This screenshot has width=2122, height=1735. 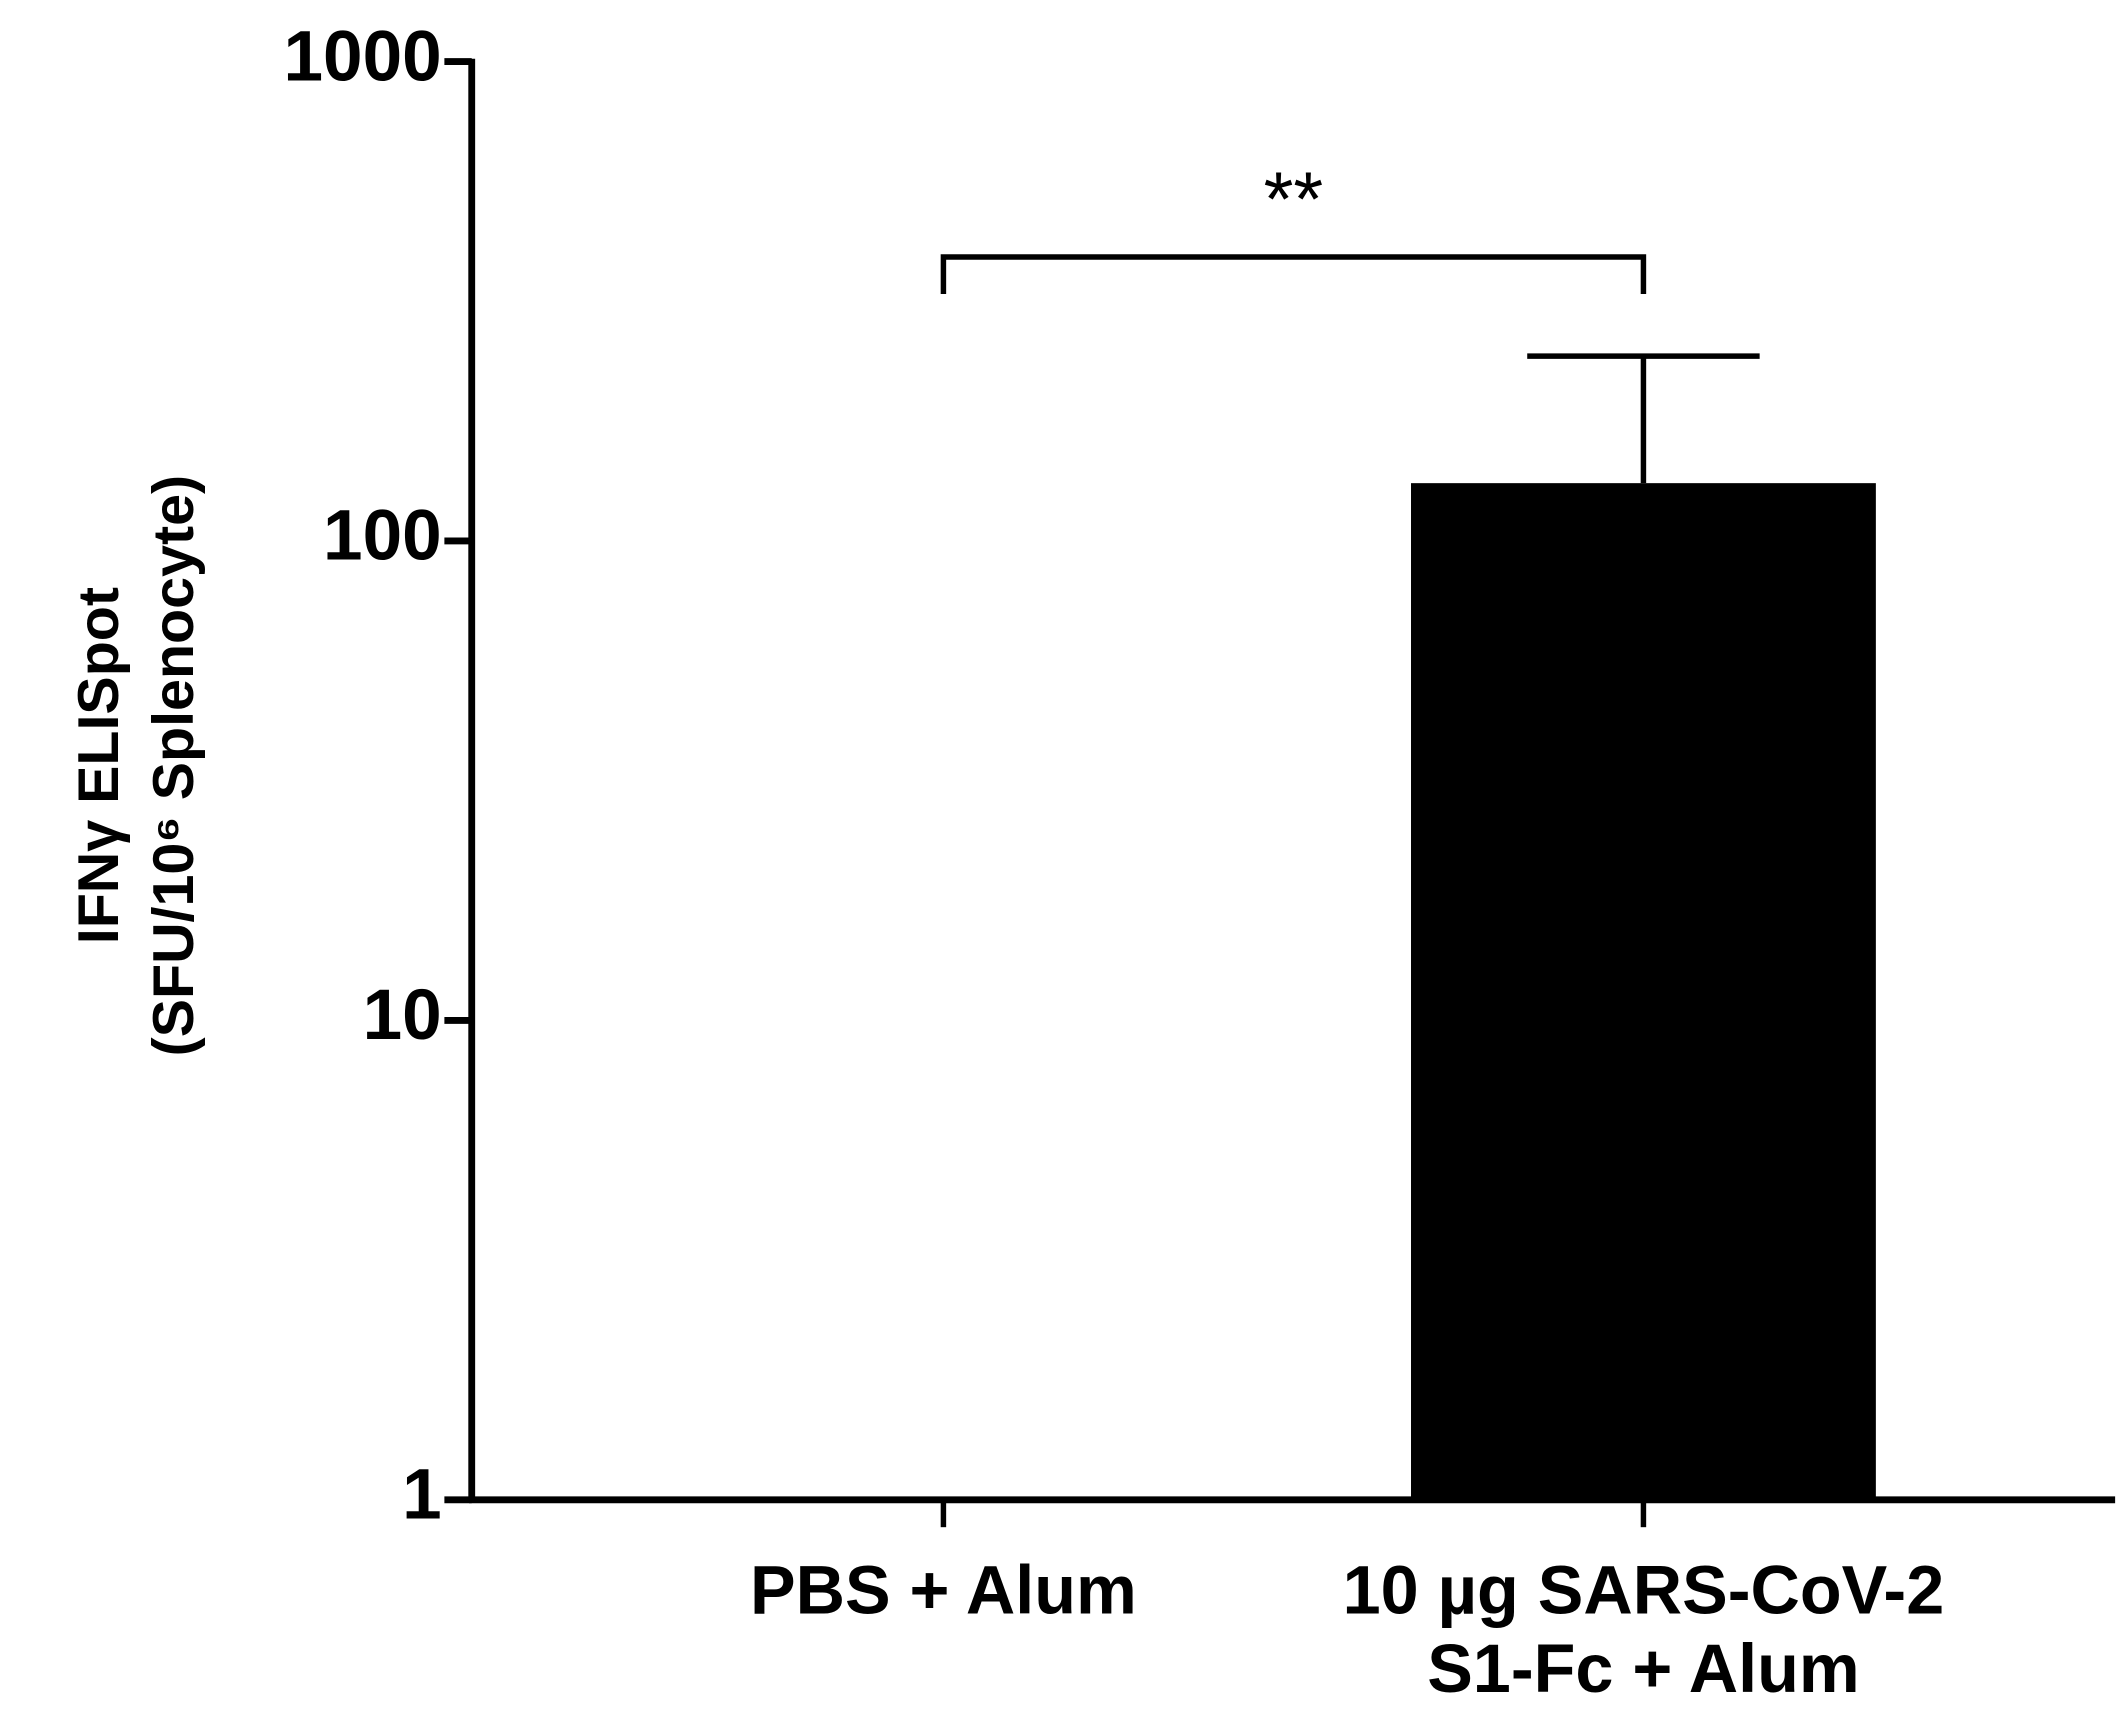 What do you see at coordinates (1293, 274) in the screenshot?
I see `significance-bracket` at bounding box center [1293, 274].